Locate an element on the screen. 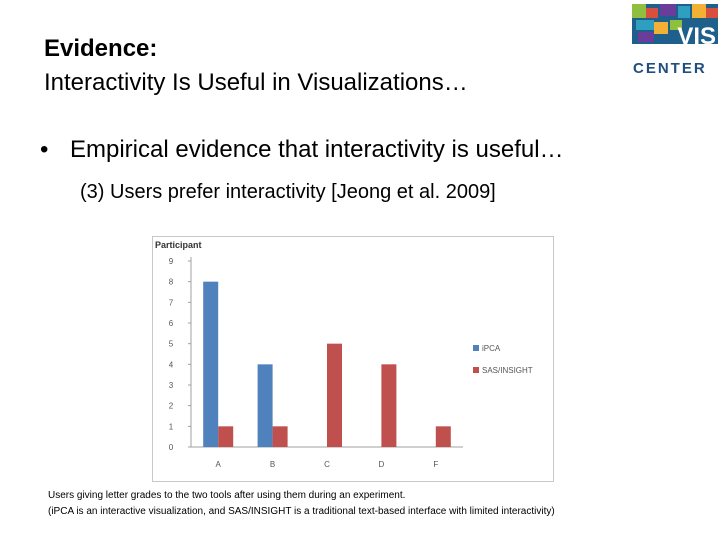  y-tick-label: 1 is located at coordinates (171, 426).